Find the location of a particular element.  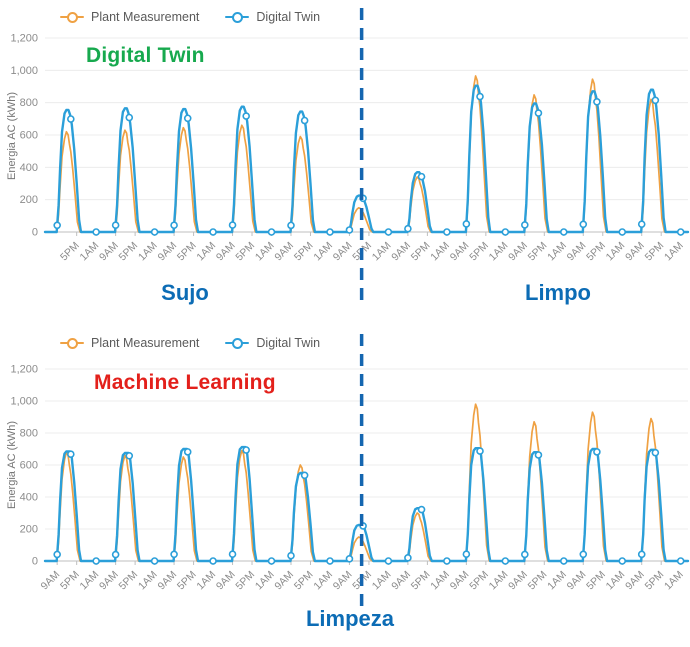

region-label-limpeza: Limpeza is located at coordinates (350, 618).